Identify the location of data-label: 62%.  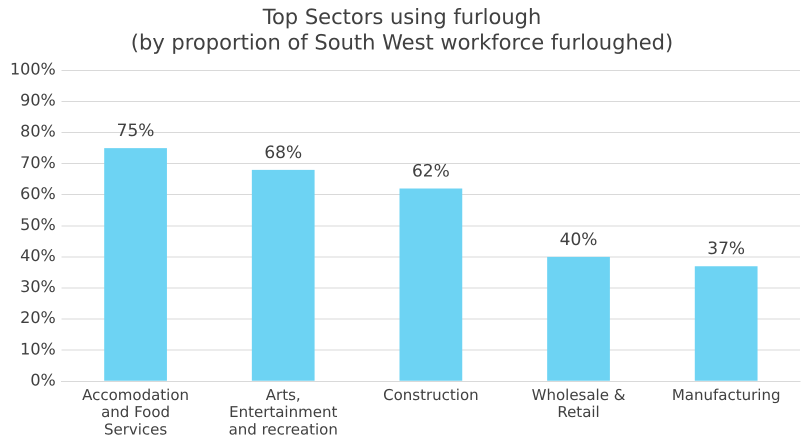
(431, 171).